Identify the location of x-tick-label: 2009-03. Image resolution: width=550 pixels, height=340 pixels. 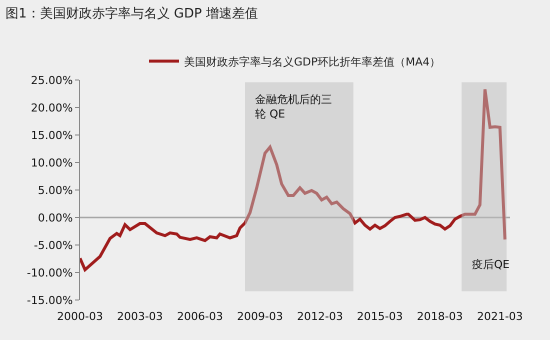
(259, 316).